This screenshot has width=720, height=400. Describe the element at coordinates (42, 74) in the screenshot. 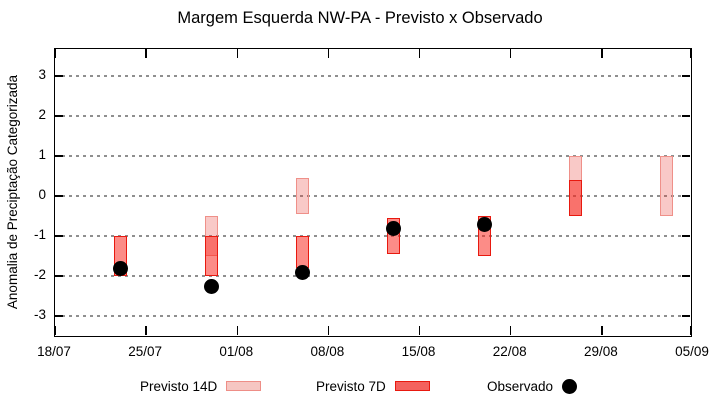

I see `y-tick-label: 3` at that location.